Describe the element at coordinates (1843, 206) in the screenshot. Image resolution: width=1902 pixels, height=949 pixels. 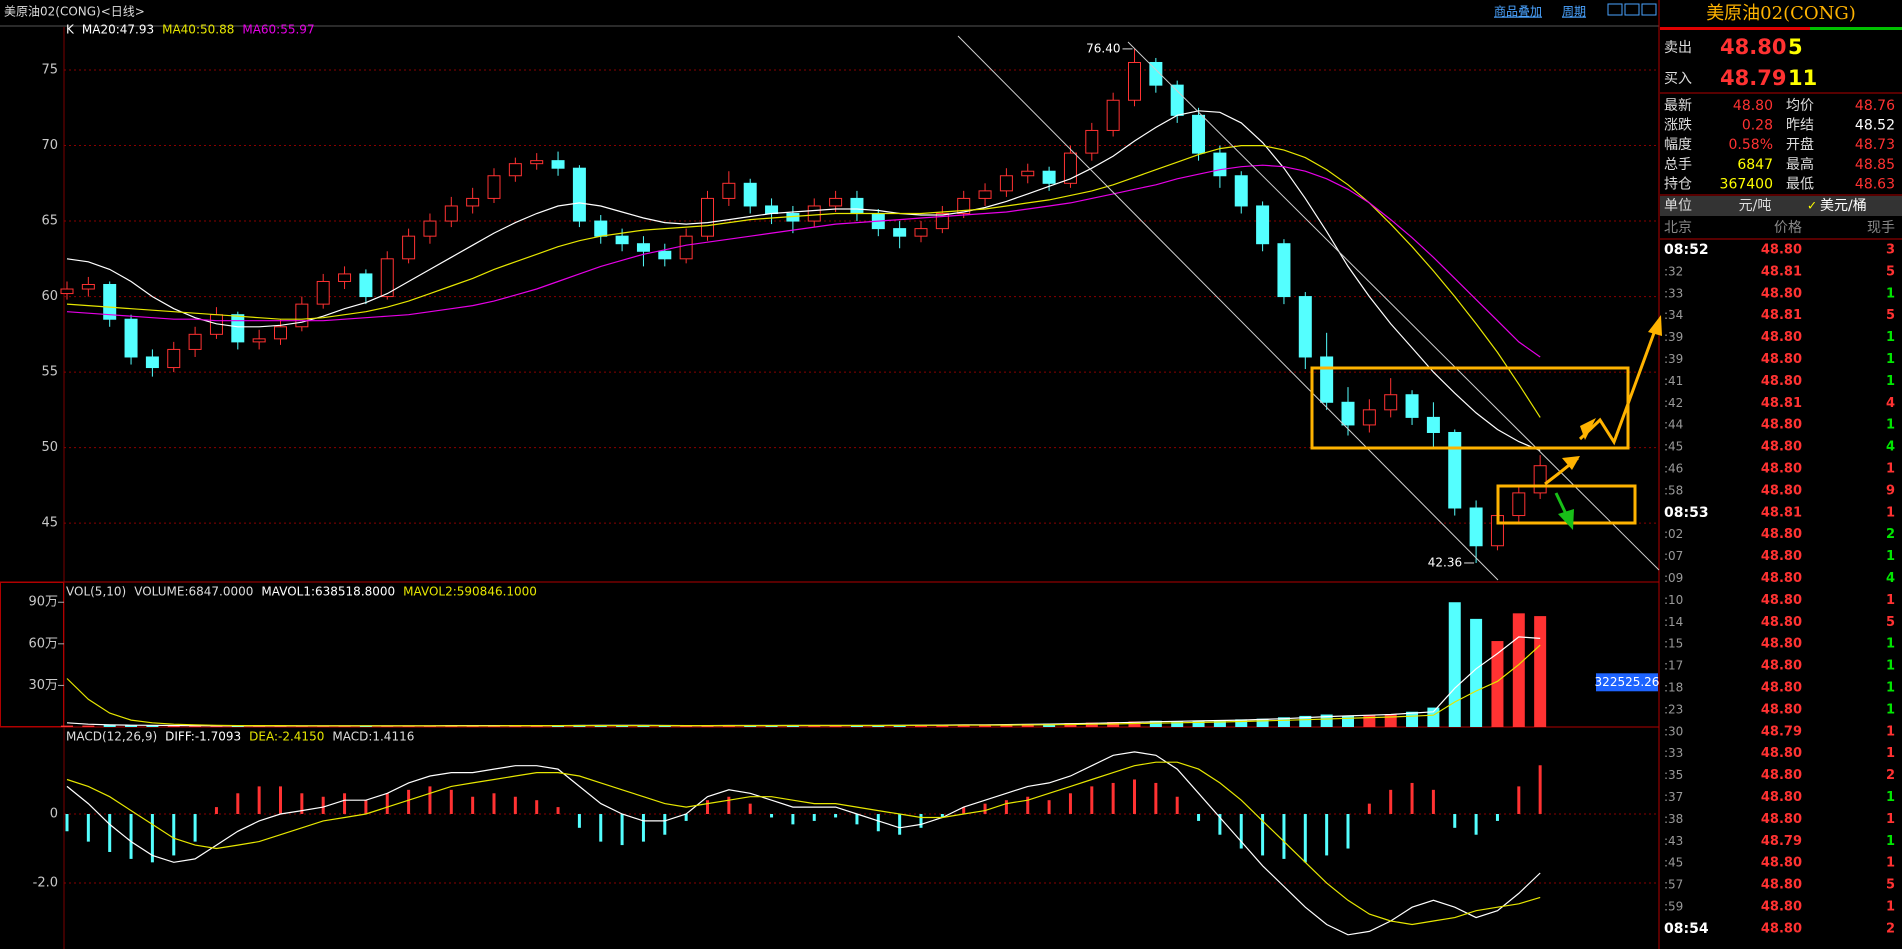
I see `unit-option: 美元/桶` at that location.